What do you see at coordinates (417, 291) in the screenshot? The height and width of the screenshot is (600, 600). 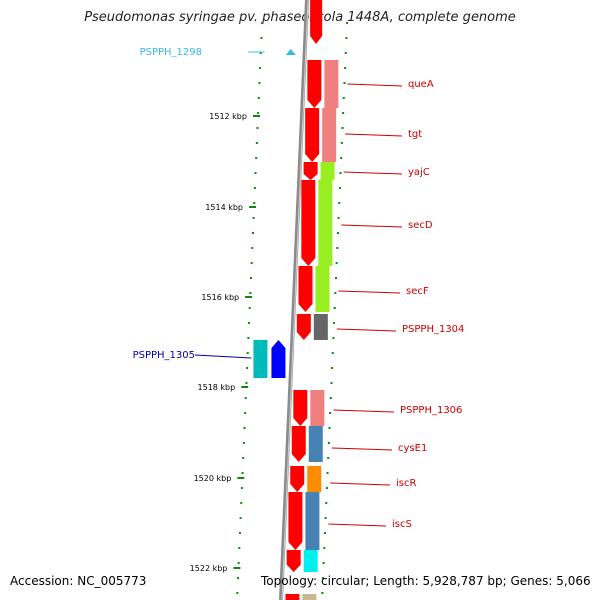 I see `gene-label-secF: secF` at bounding box center [417, 291].